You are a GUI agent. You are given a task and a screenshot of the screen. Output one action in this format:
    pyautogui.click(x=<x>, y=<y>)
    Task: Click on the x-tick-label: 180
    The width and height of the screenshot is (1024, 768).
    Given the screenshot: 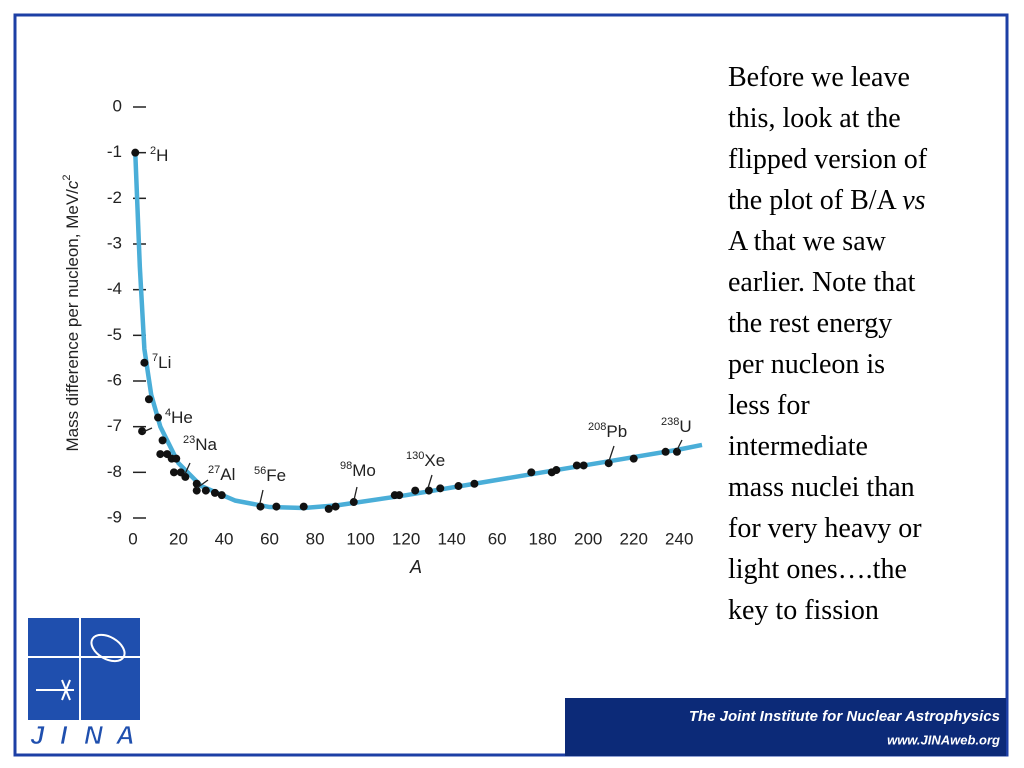 What is the action you would take?
    pyautogui.click(x=542, y=538)
    